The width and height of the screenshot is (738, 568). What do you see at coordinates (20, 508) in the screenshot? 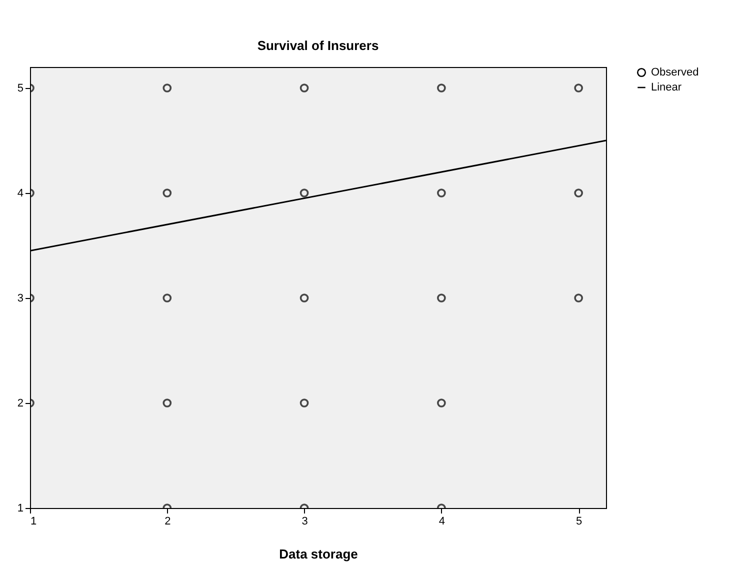
I see `y-tick-label: 1` at bounding box center [20, 508].